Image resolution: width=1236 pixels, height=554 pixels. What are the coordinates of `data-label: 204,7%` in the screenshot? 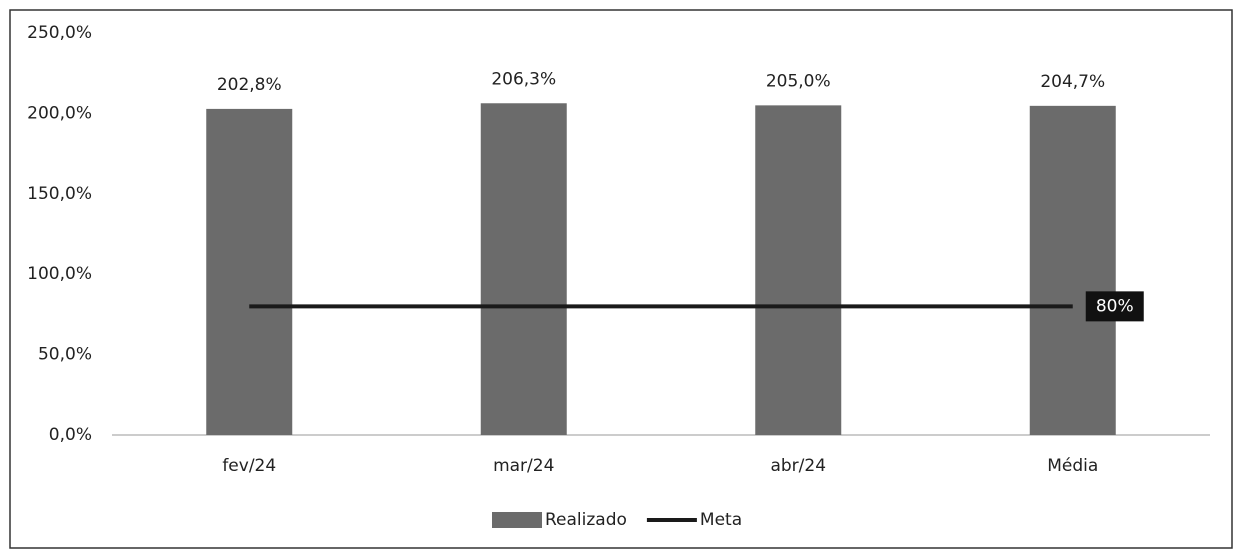 It's located at (1072, 82).